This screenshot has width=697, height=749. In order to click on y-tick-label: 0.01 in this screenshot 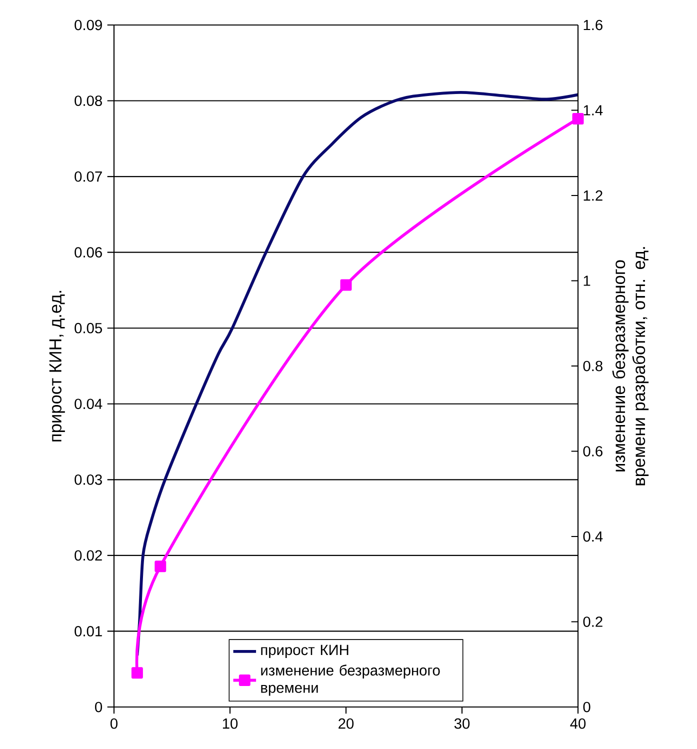, I will do `click(88, 631)`.